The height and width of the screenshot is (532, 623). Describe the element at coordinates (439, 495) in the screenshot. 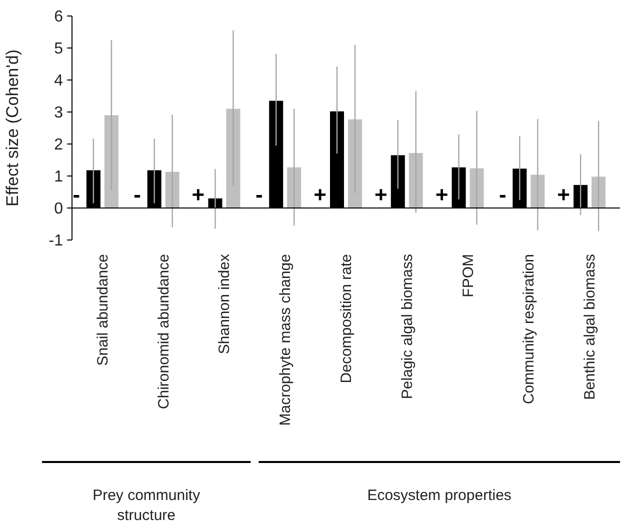

I see `text: Ecosystem properties` at that location.